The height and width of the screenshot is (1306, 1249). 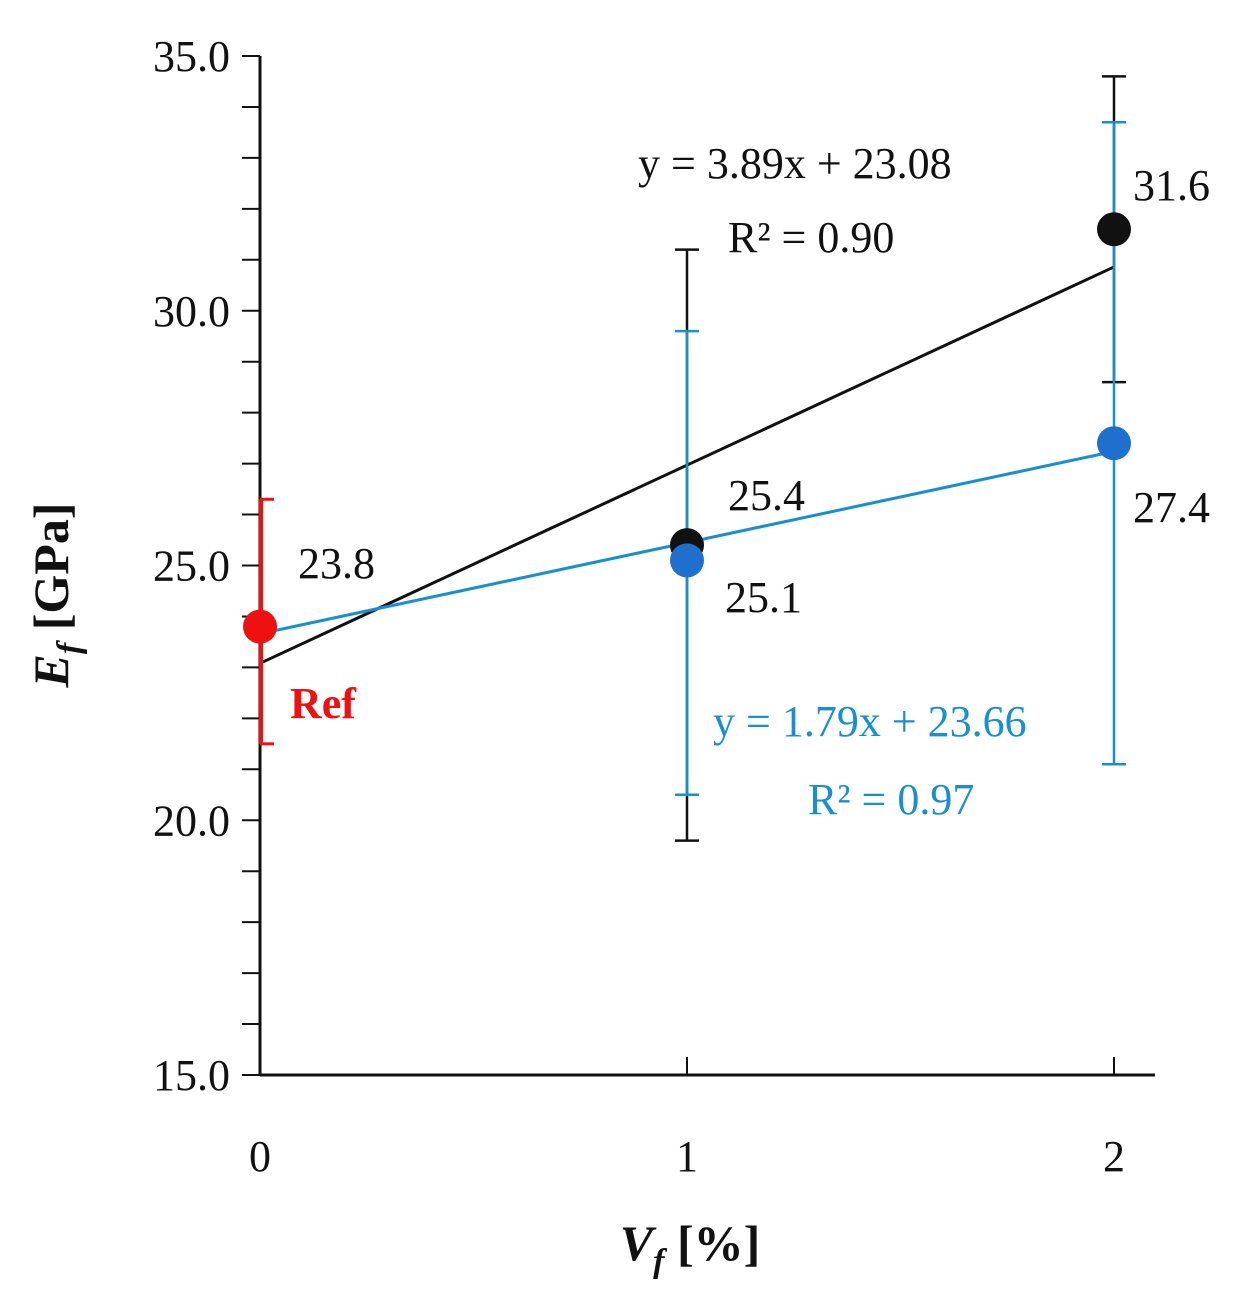 I want to click on y-axis-title: Ef [GPa], so click(x=55, y=596).